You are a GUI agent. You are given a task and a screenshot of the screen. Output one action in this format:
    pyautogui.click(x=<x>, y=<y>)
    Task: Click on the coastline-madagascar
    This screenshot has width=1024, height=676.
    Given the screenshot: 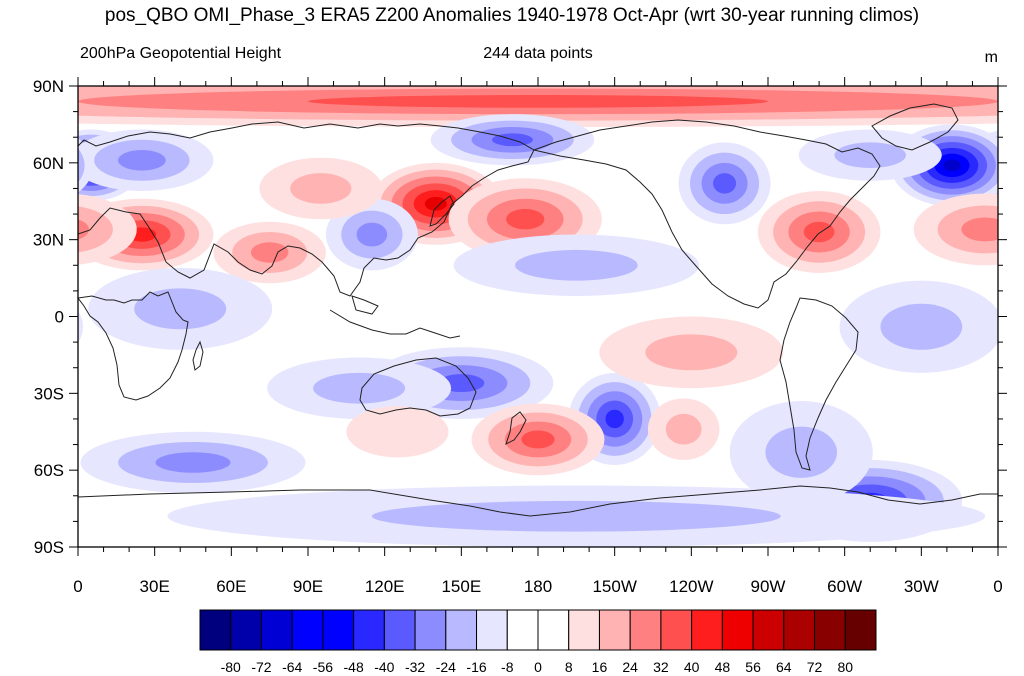 What is the action you would take?
    pyautogui.click(x=198, y=355)
    